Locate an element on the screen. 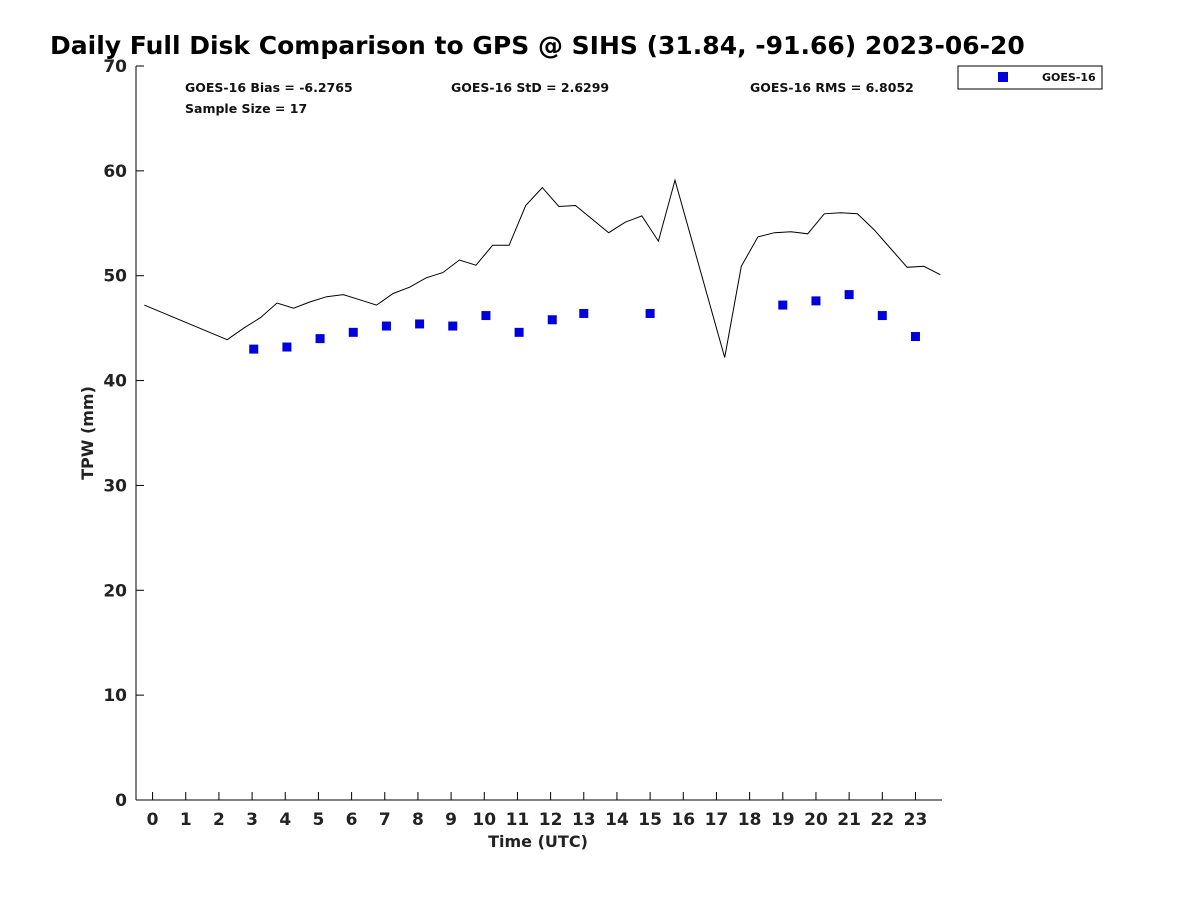  x-tick-label: 10 is located at coordinates (484, 820).